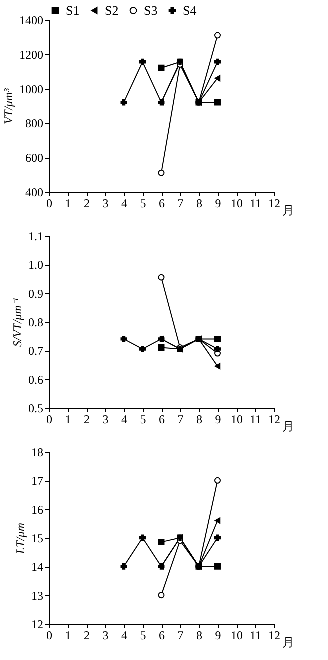  Describe the element at coordinates (32, 55) in the screenshot. I see `y-tick-label: 1200` at that location.